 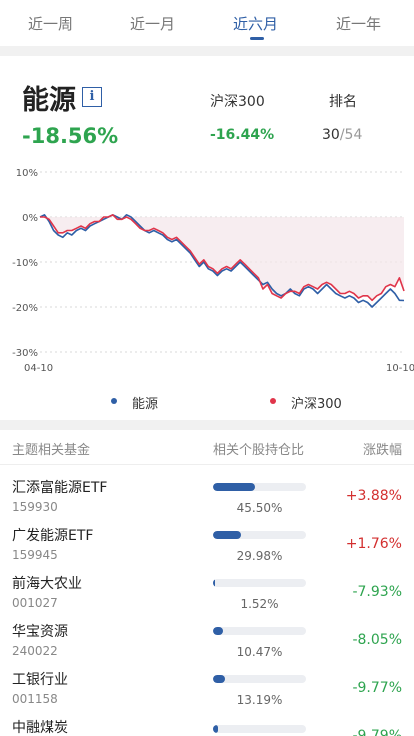 I want to click on fund-name: 工银行业, so click(x=40, y=679).